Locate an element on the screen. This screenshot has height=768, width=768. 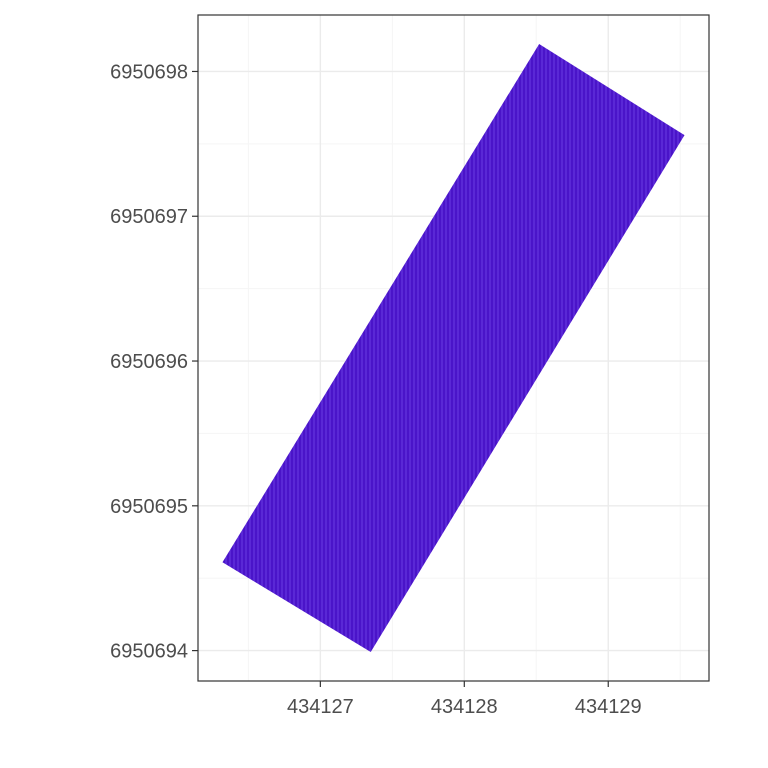
y-tick-label: 6950698 is located at coordinates (149, 72).